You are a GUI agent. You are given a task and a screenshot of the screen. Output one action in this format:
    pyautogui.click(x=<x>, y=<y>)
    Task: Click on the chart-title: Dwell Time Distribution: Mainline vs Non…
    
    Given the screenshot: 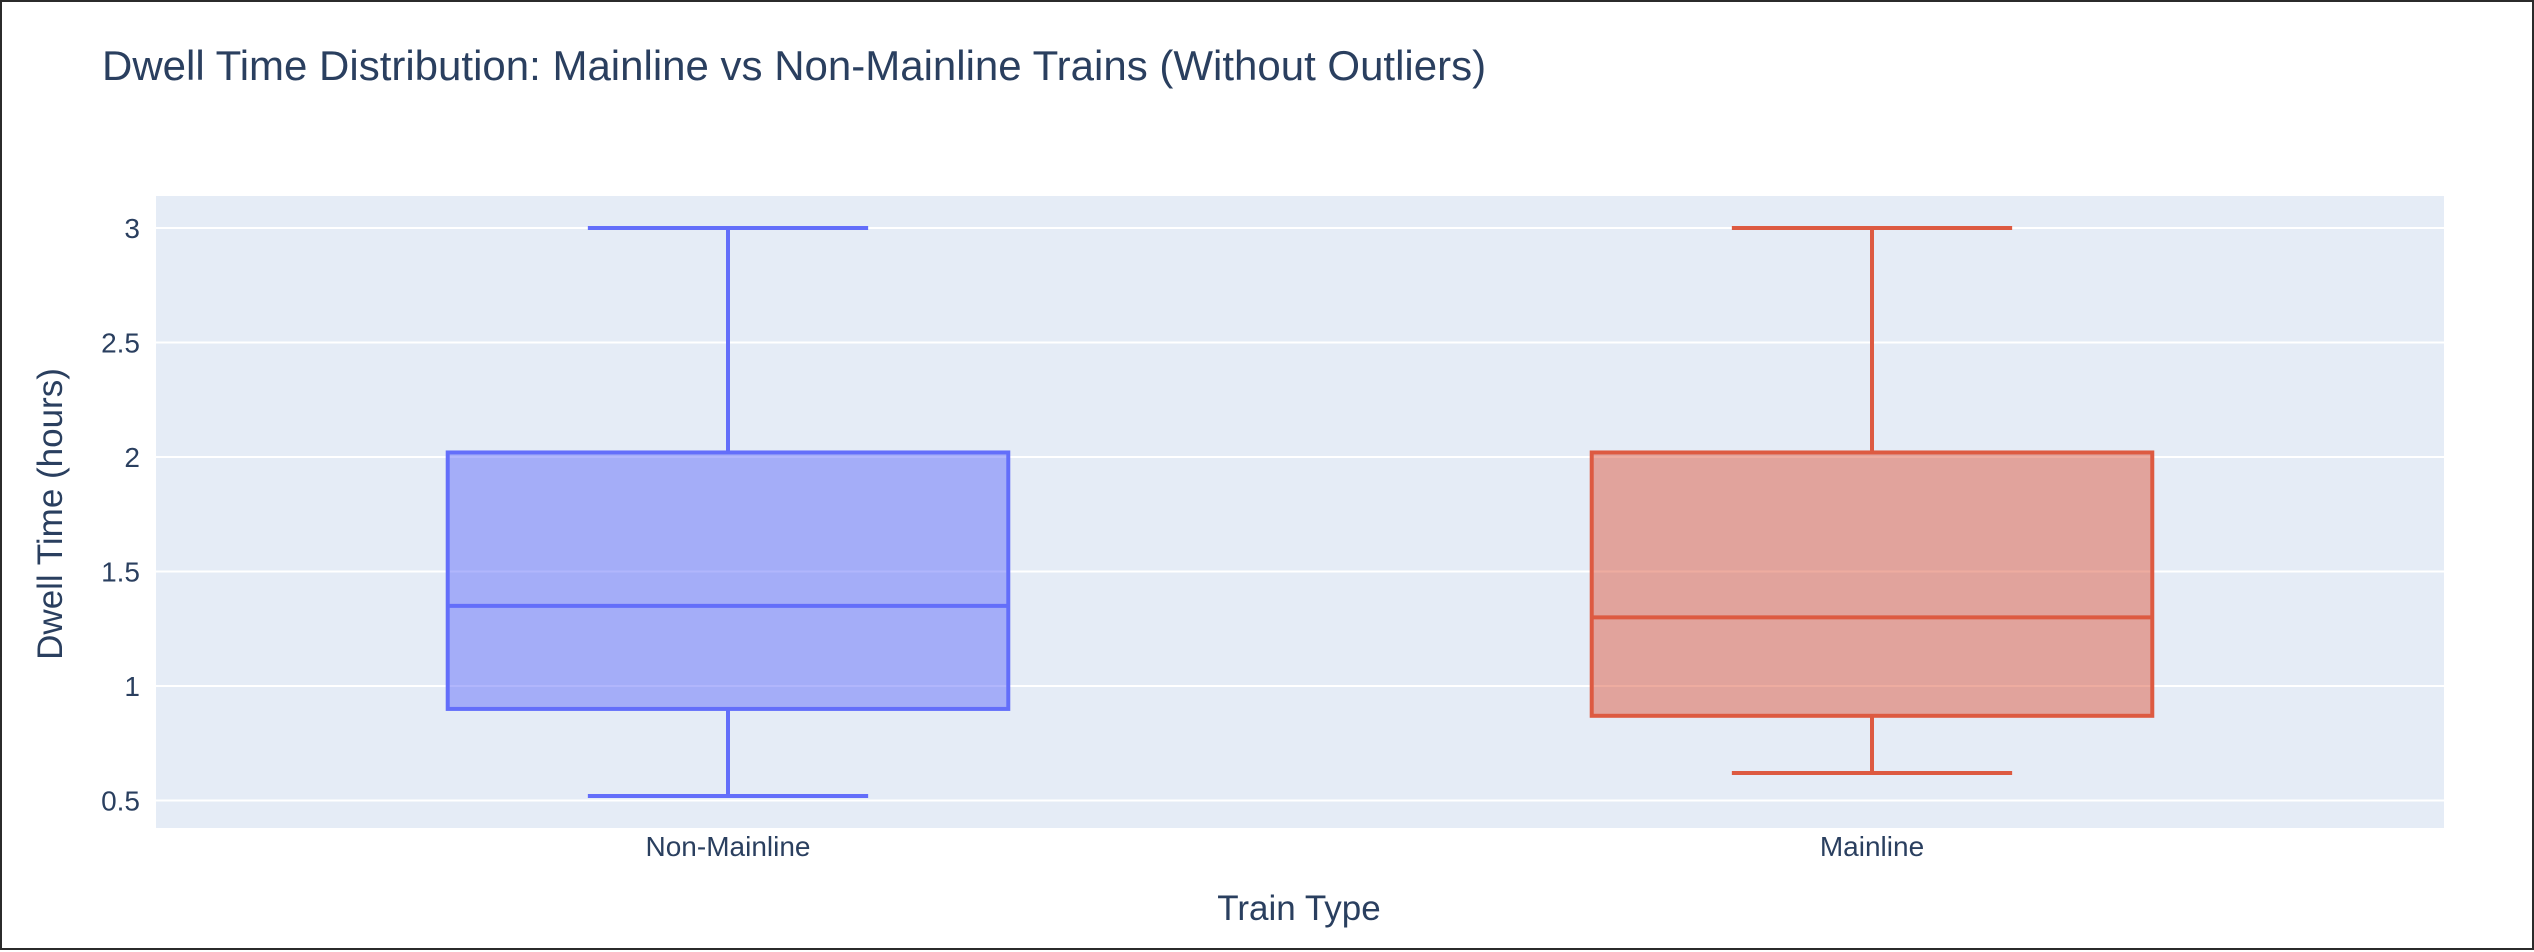 What is the action you would take?
    pyautogui.click(x=794, y=65)
    